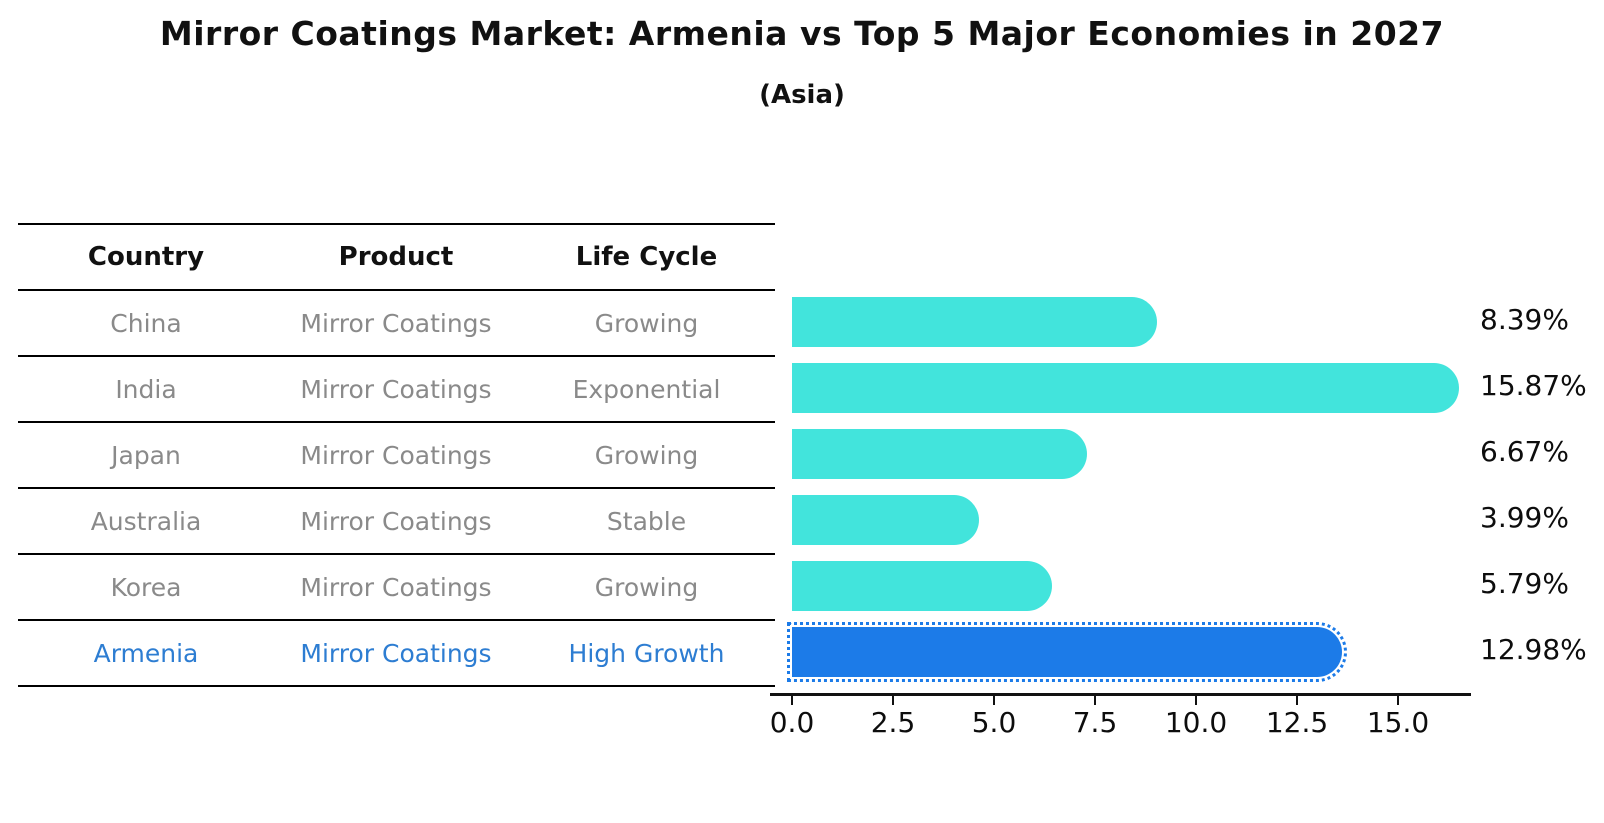 The height and width of the screenshot is (823, 1604). What do you see at coordinates (994, 722) in the screenshot?
I see `x-tick-label: 5.0` at bounding box center [994, 722].